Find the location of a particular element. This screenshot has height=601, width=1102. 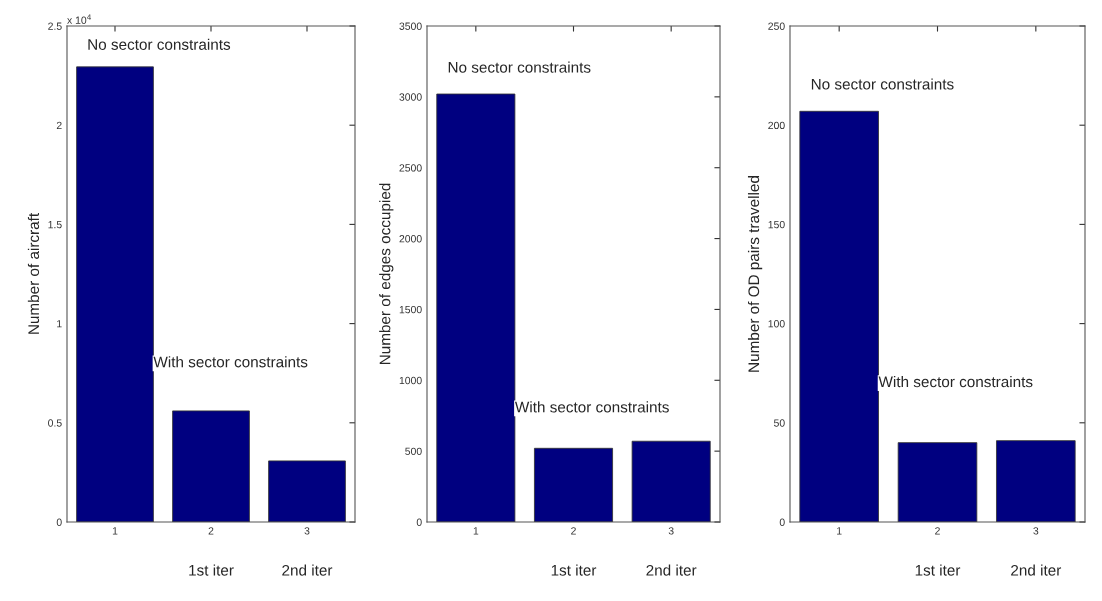

y-tick-label: 0.5 is located at coordinates (55, 423).